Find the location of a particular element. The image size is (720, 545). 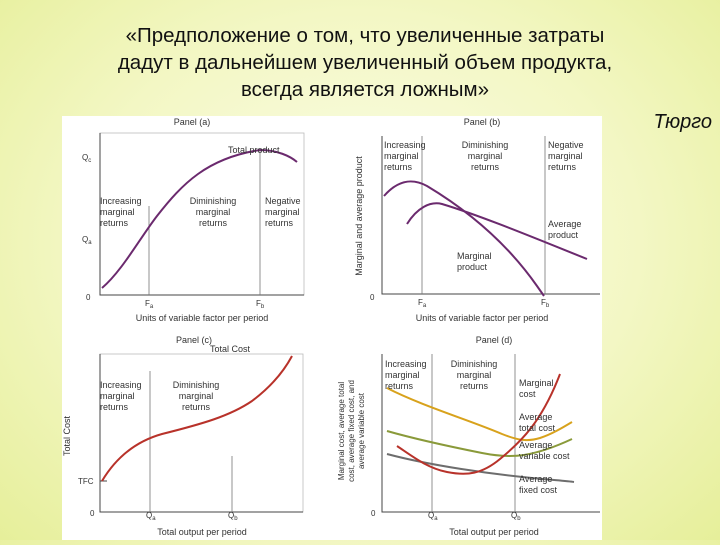

panel-c-stage2-line3: returns is located at coordinates (196, 407).